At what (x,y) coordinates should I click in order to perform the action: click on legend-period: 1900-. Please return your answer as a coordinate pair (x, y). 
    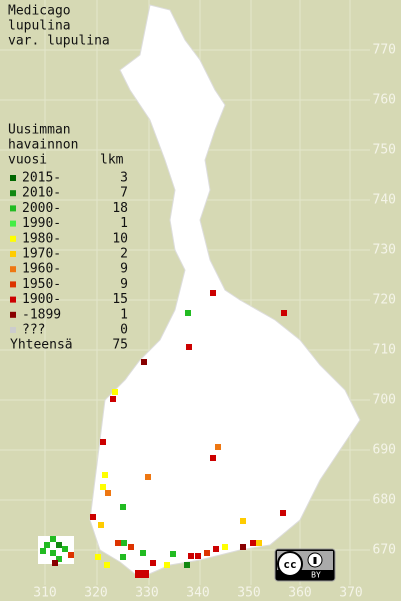
    Looking at the image, I should click on (41, 299).